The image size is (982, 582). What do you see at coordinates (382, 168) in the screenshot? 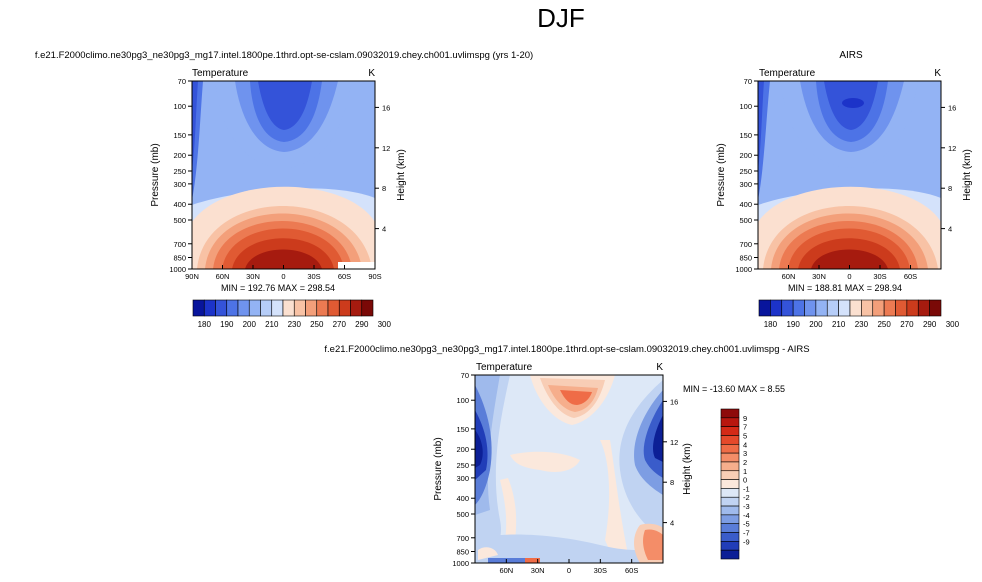
I see `y2-axis-ticks: 16 12 8 4` at bounding box center [382, 168].